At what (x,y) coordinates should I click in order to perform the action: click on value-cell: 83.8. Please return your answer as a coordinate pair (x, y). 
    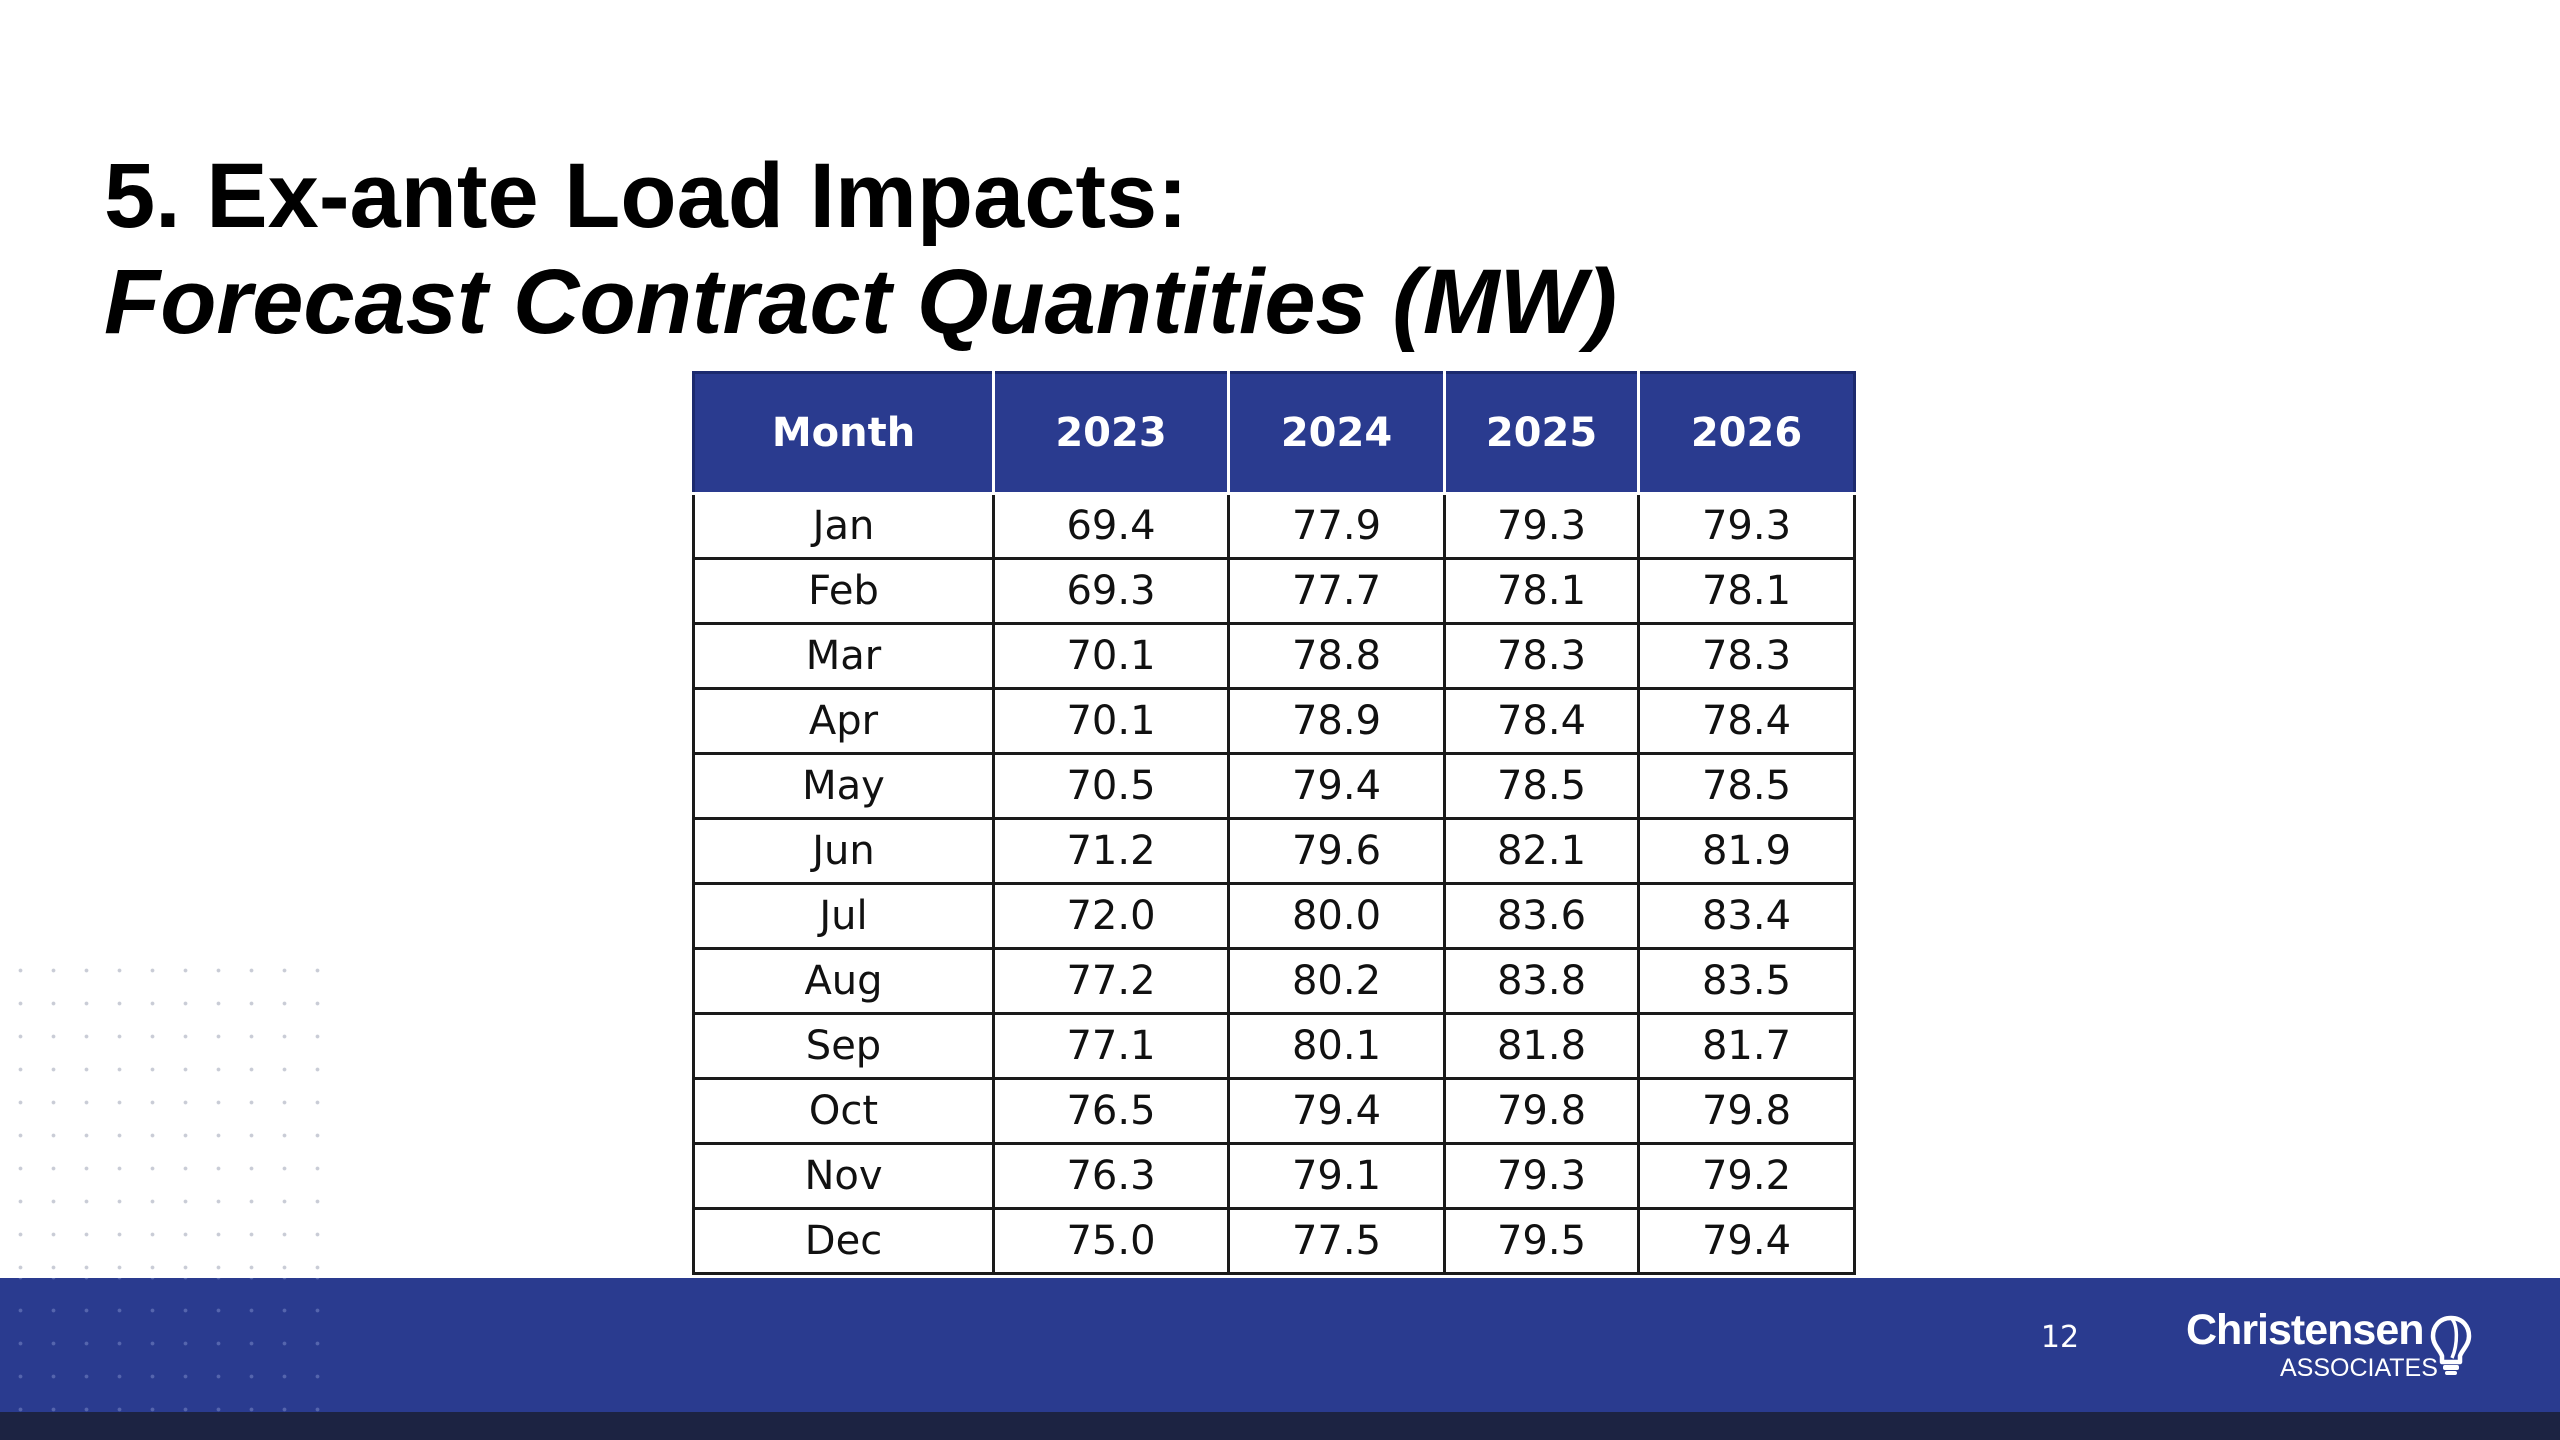
    Looking at the image, I should click on (1541, 981).